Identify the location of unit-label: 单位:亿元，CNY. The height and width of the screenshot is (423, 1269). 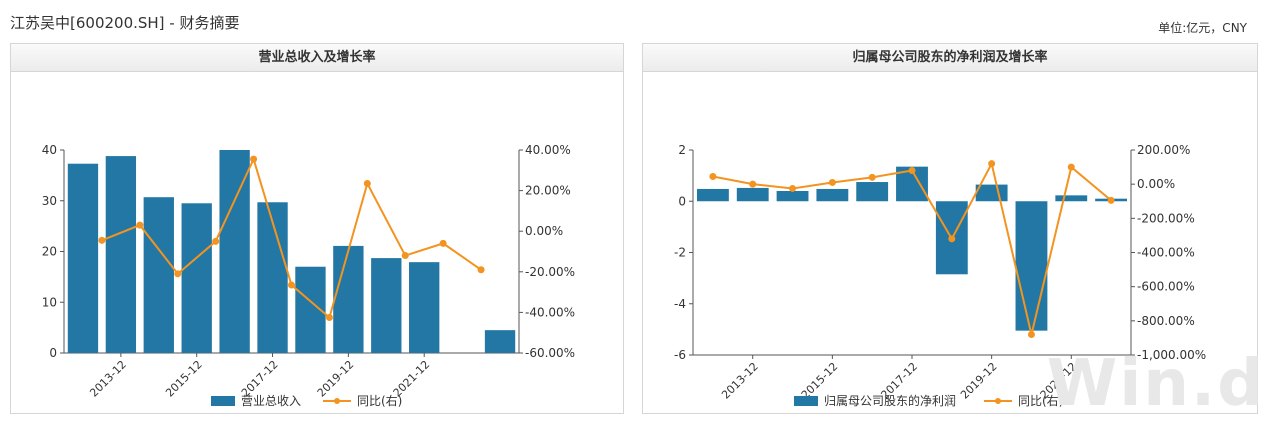
(1202, 28).